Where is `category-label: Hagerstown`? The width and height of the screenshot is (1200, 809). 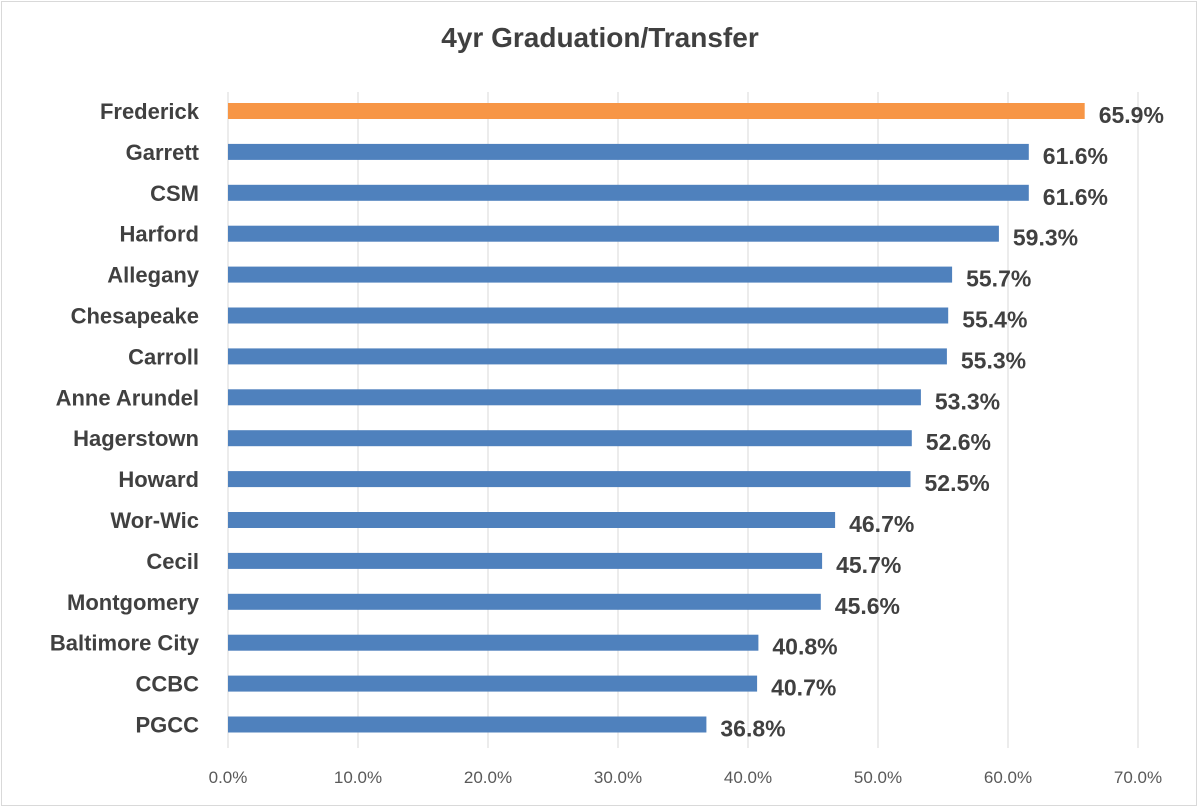 category-label: Hagerstown is located at coordinates (136, 438).